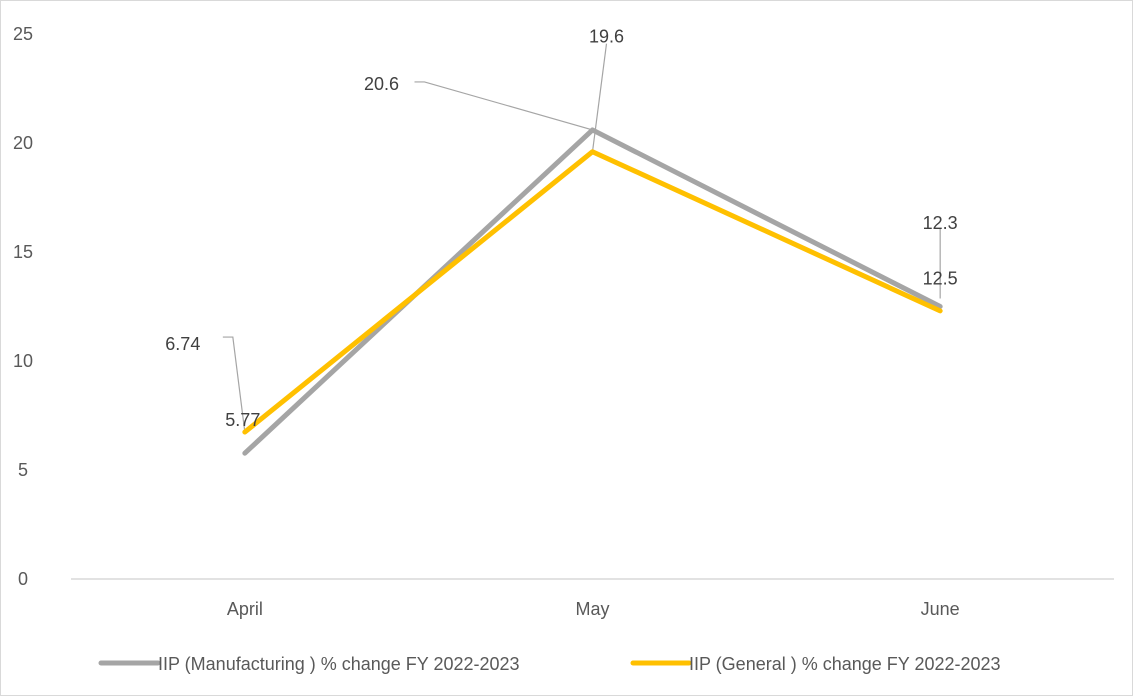 This screenshot has height=697, width=1134. I want to click on data-label: 20.6, so click(381, 84).